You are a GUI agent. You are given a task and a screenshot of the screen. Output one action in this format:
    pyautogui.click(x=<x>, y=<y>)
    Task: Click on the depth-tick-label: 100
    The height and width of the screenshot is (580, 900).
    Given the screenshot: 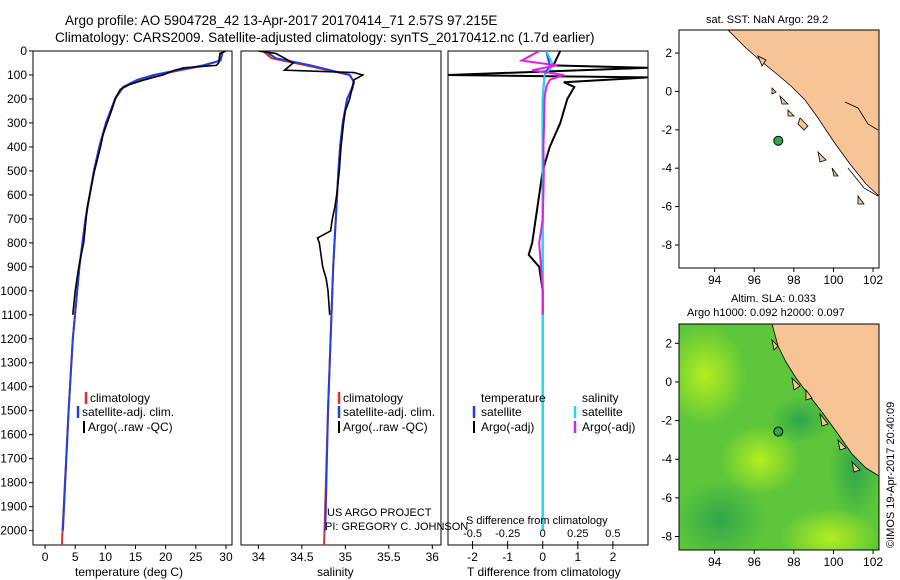 What is the action you would take?
    pyautogui.click(x=17, y=75)
    